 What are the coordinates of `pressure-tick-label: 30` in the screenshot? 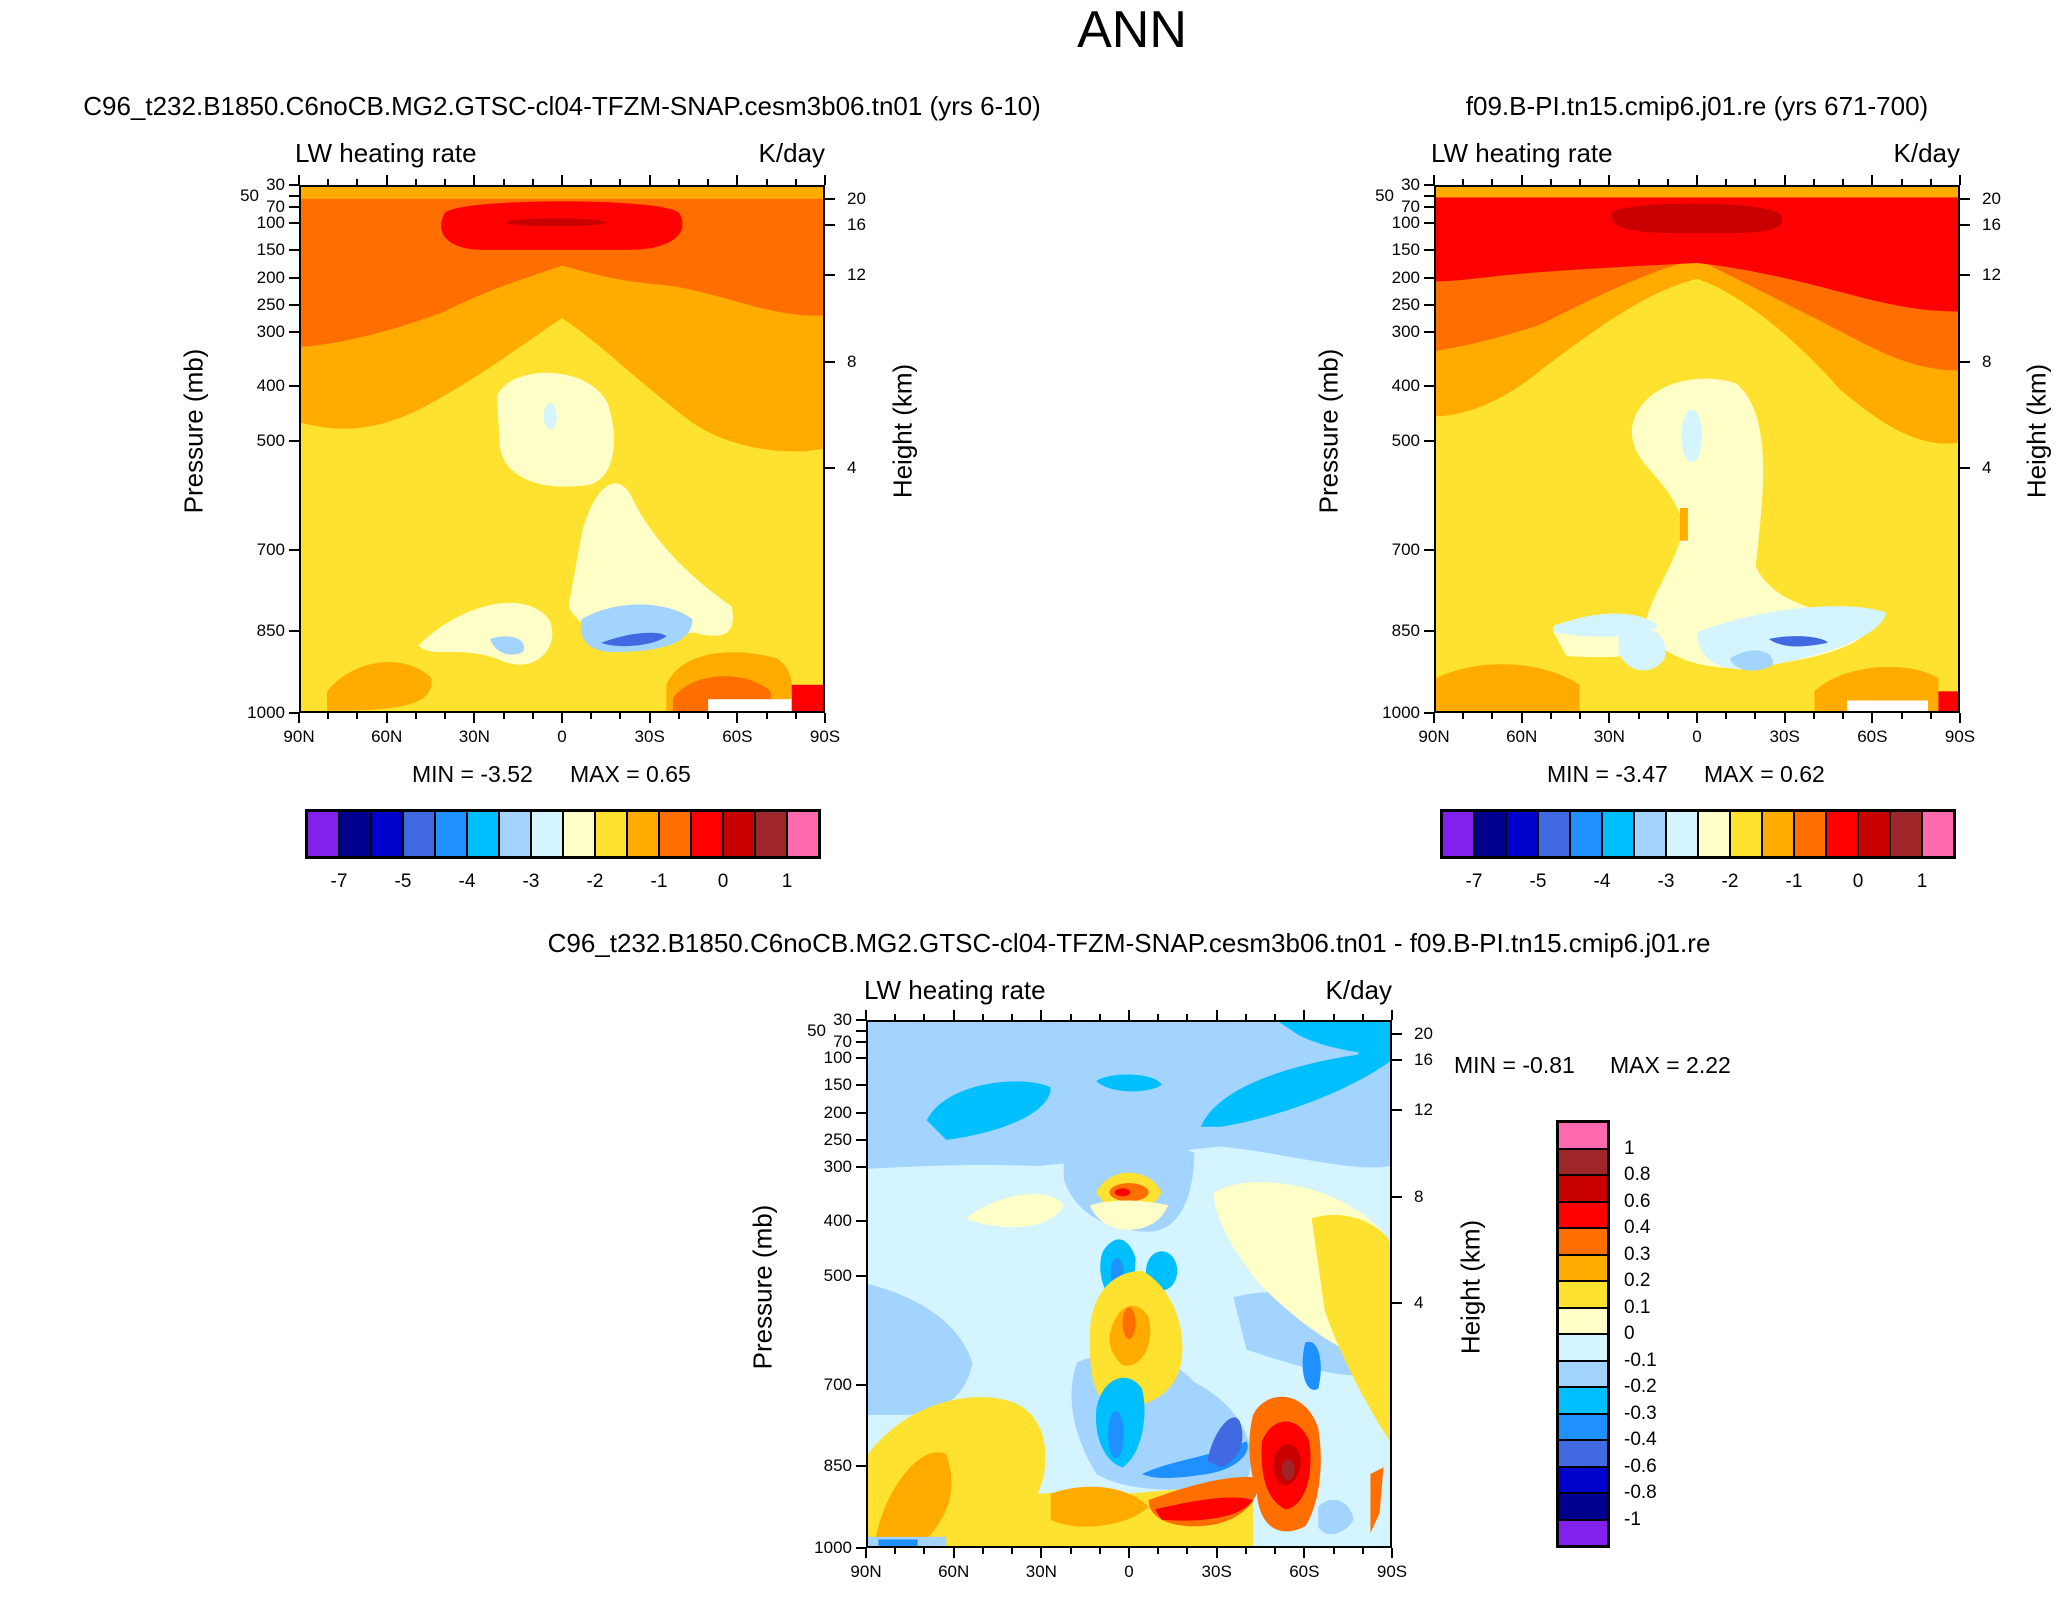 It's located at (842, 1019).